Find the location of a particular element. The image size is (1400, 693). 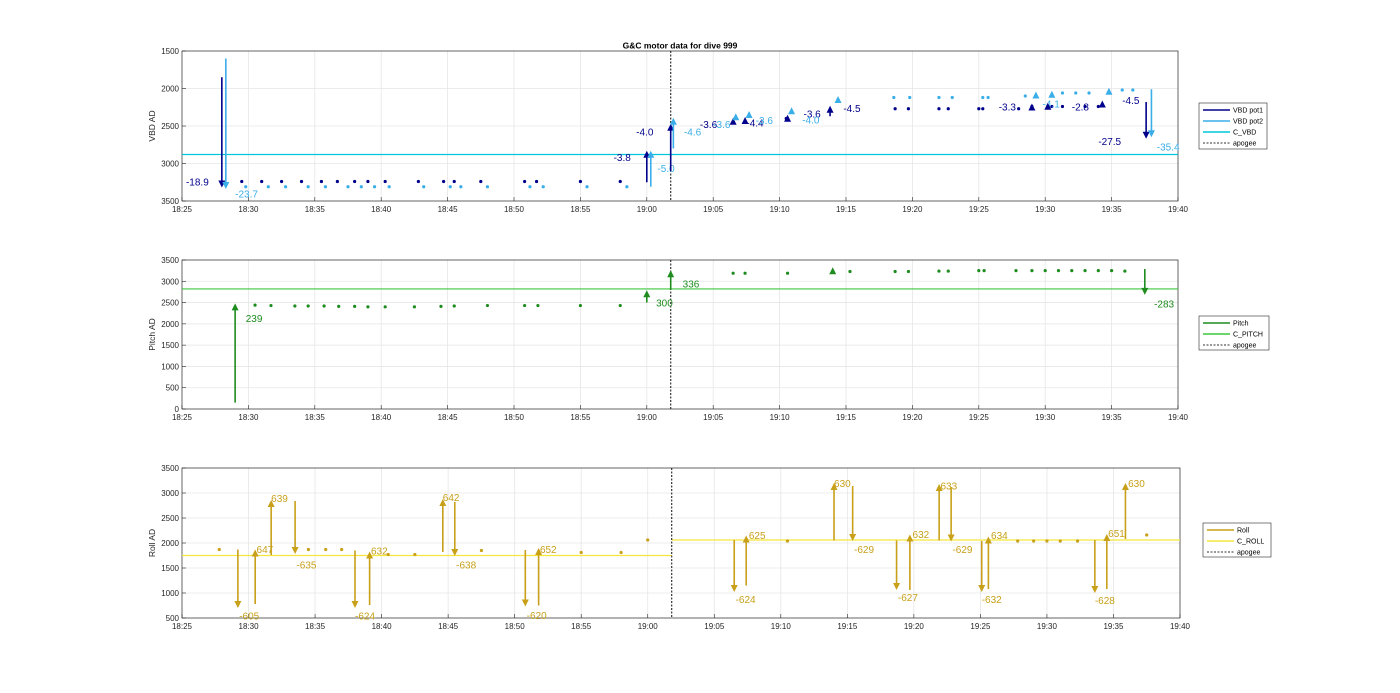

y-tick-label: 500 is located at coordinates (173, 388).